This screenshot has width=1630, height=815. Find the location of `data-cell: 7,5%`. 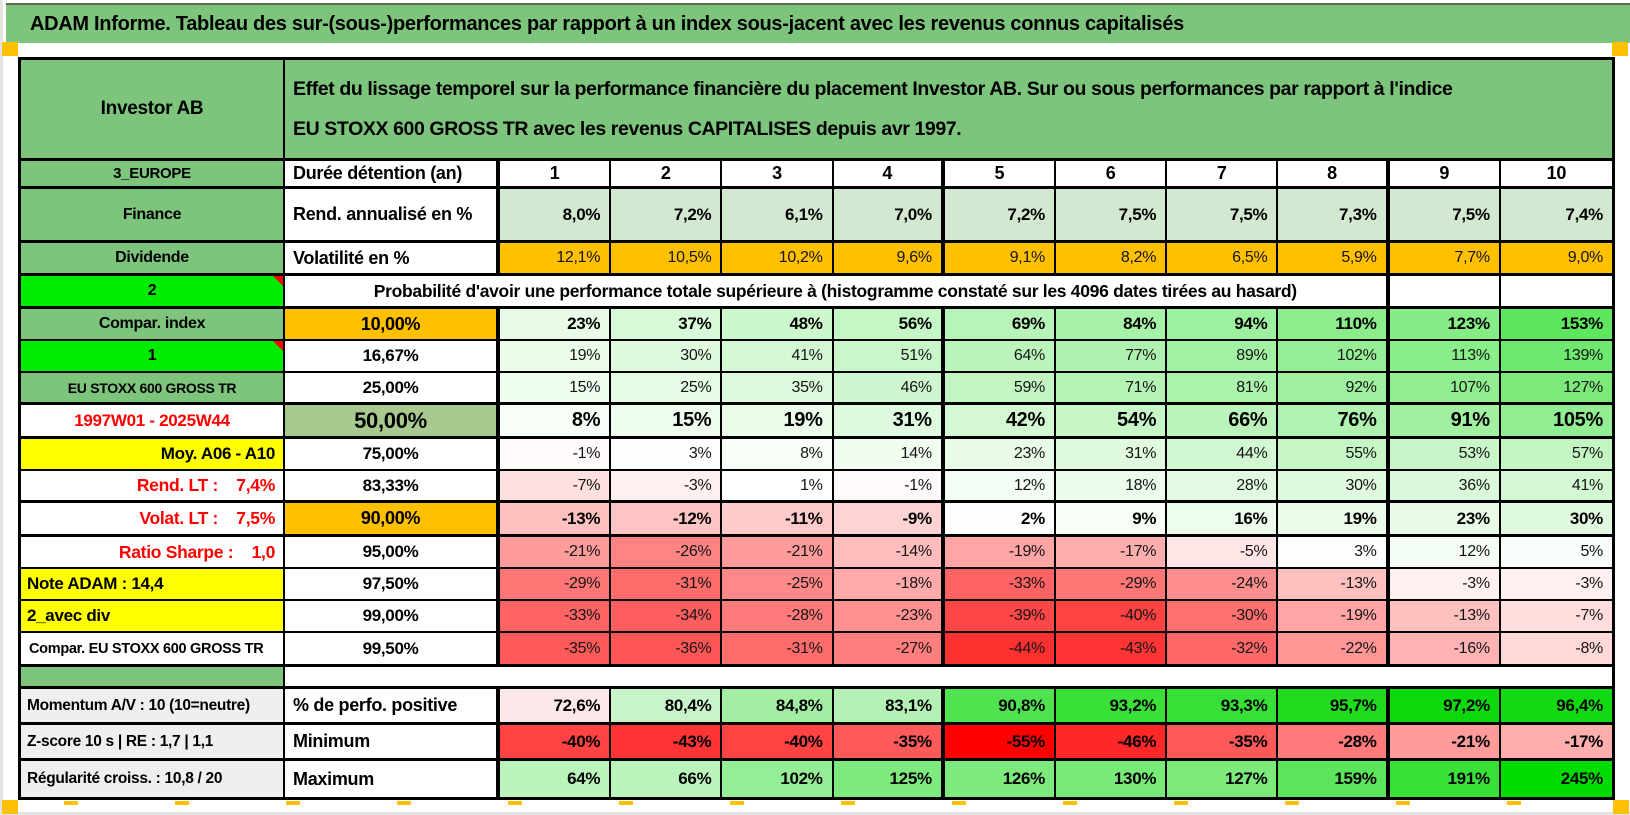

data-cell: 7,5% is located at coordinates (1445, 216).